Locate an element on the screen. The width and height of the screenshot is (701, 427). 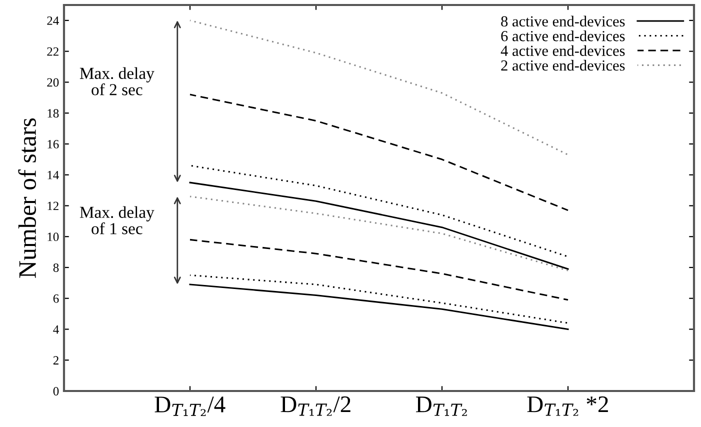
legend-label: 6 active end-devices is located at coordinates (563, 36).